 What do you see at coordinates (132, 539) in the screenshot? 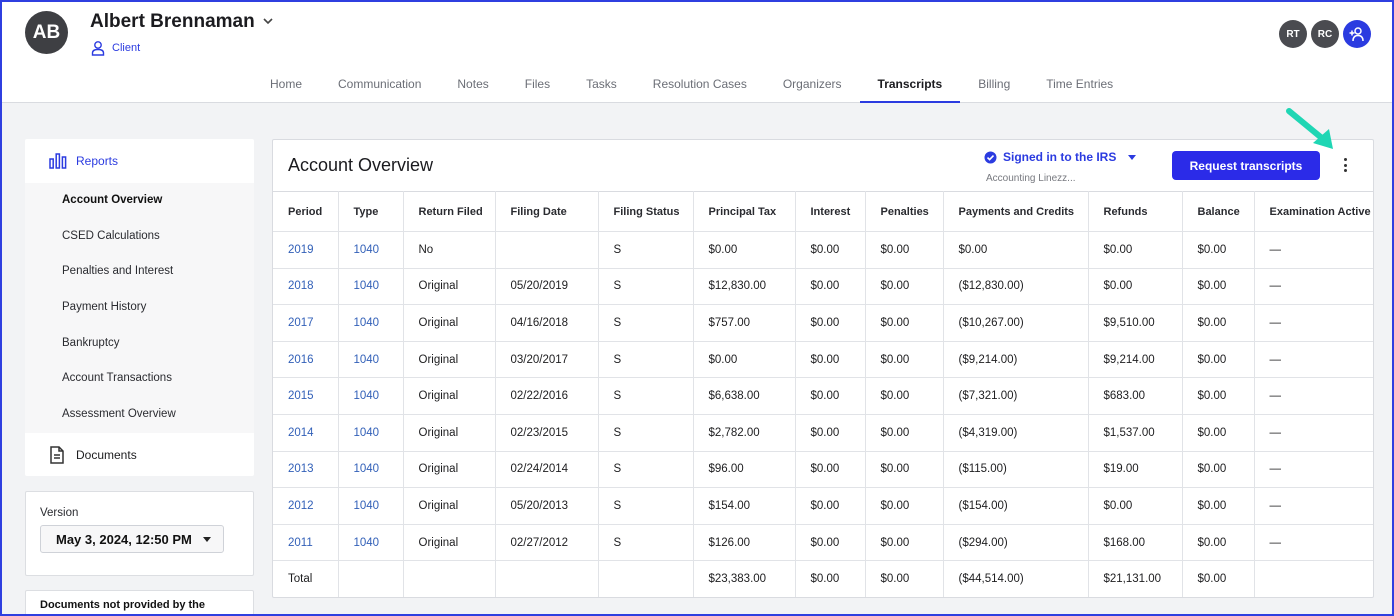
I see `version-select: May 3, 2024, 12:50 PM` at bounding box center [132, 539].